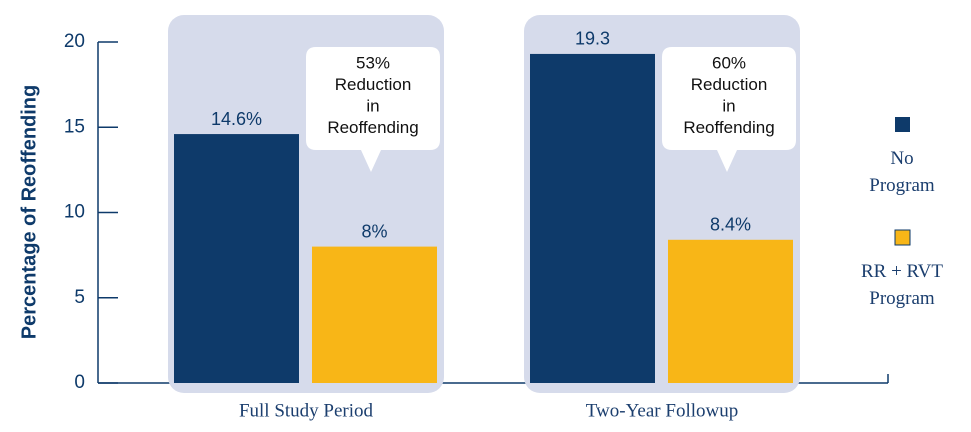  What do you see at coordinates (79, 297) in the screenshot?
I see `y-tick-label: 5` at bounding box center [79, 297].